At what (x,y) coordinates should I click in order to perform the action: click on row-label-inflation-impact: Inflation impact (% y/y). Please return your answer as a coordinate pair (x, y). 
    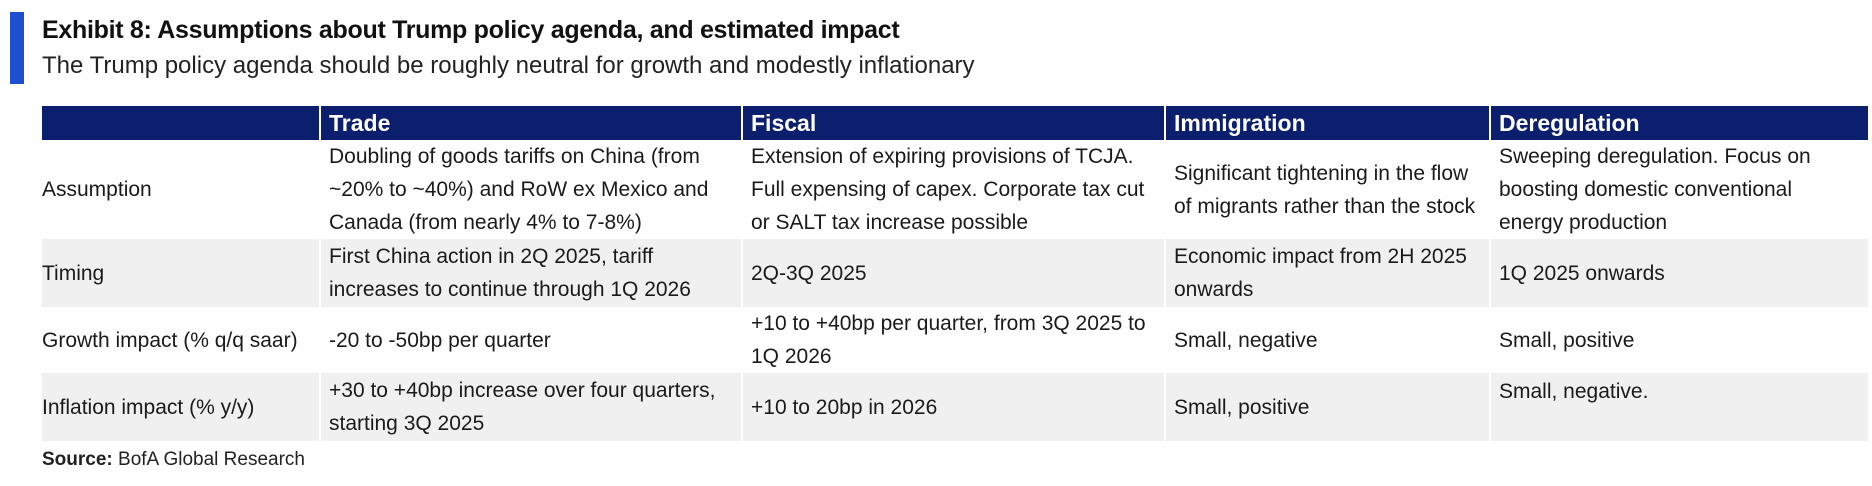
    Looking at the image, I should click on (148, 407).